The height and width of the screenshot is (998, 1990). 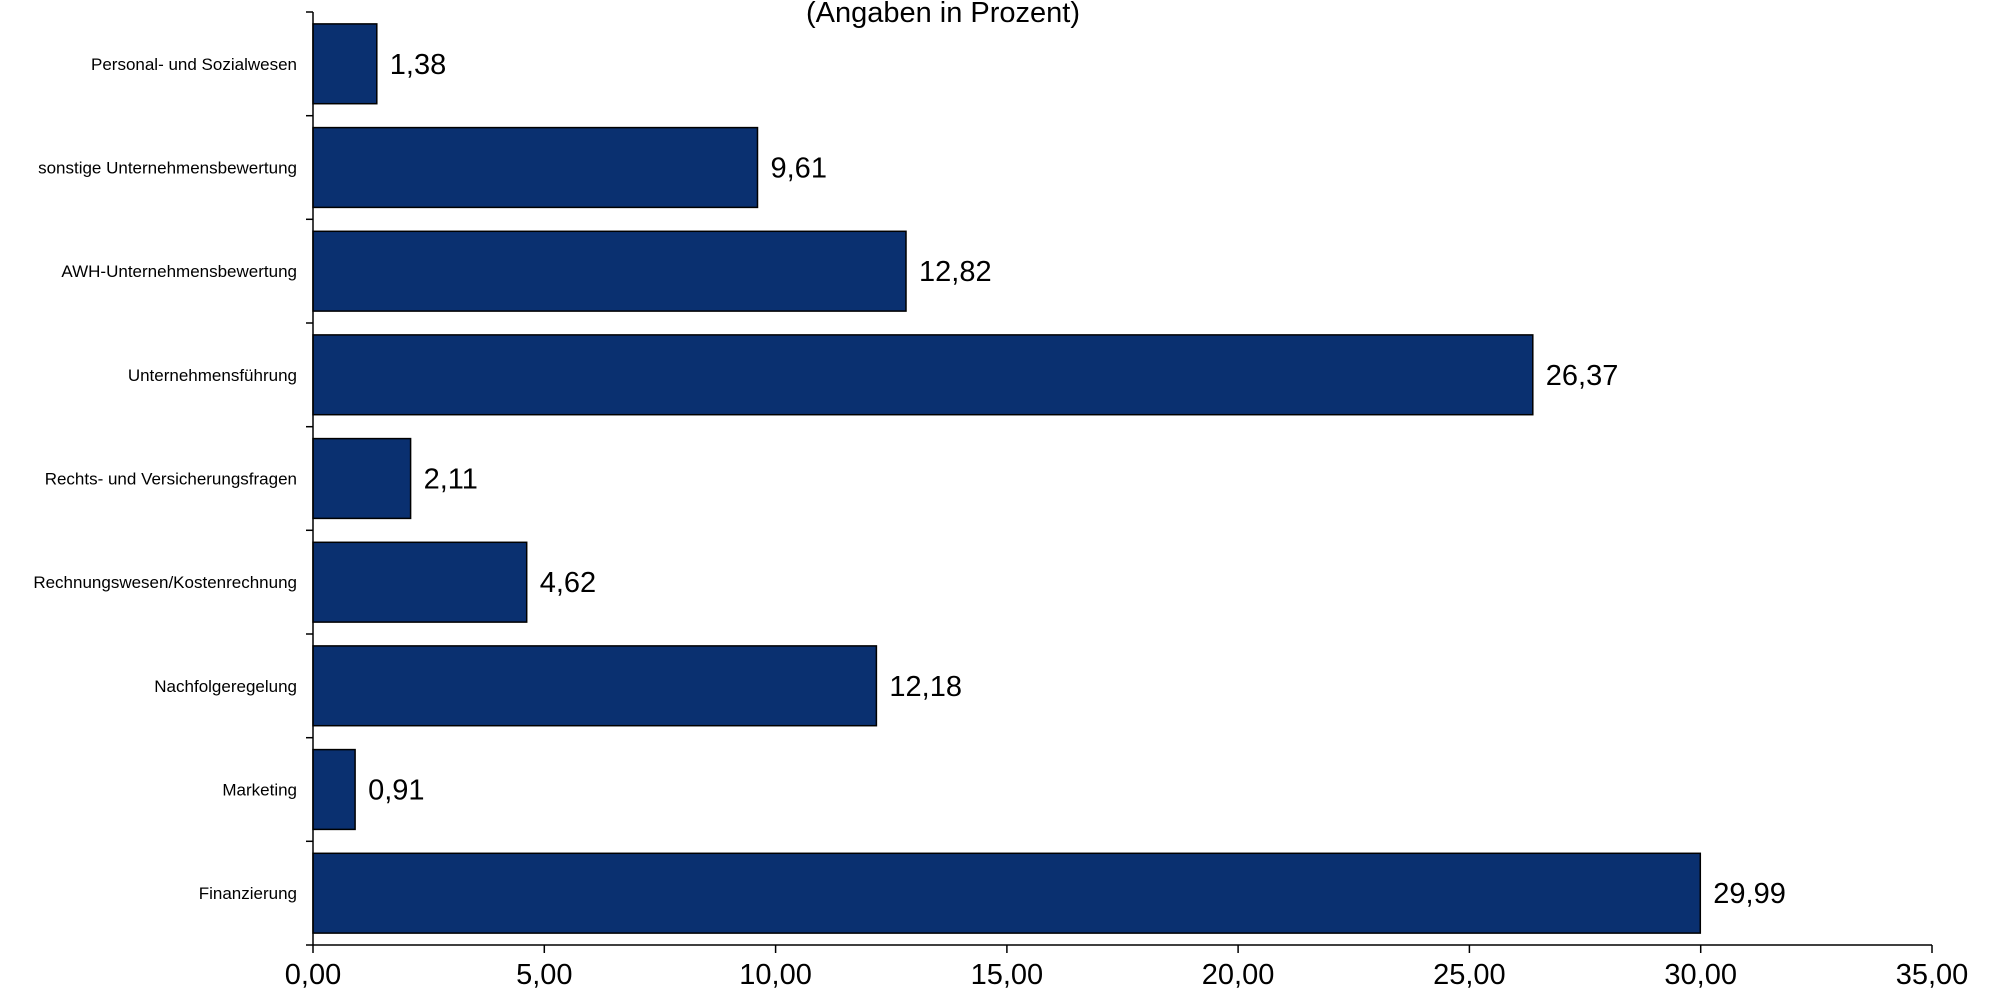 I want to click on value-label-1: 1,38, so click(x=418, y=65).